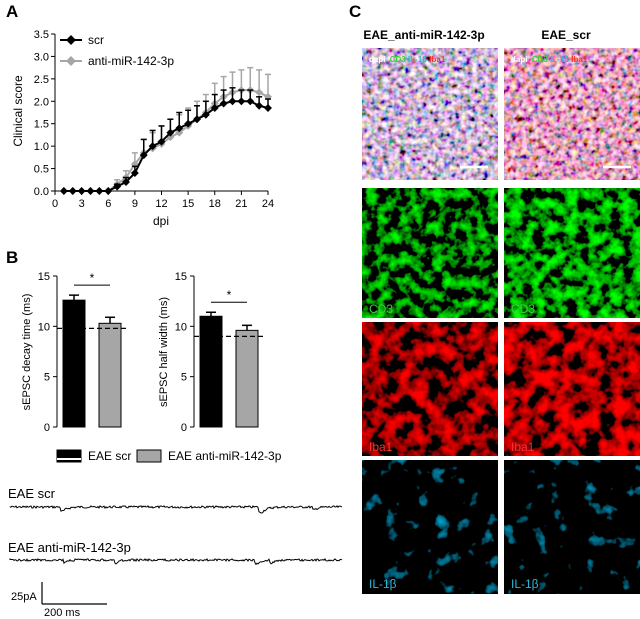 This screenshot has height=619, width=640. I want to click on image-il1b-anti-texture, so click(430, 527).